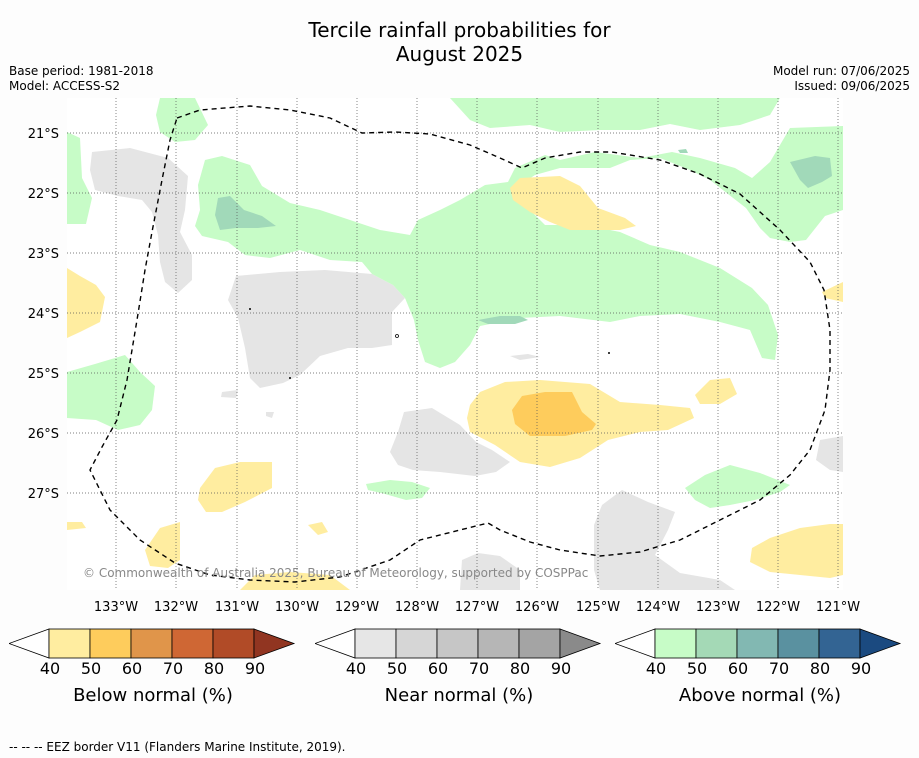 This screenshot has width=919, height=758. I want to click on latitude-label: 26°S, so click(43, 434).